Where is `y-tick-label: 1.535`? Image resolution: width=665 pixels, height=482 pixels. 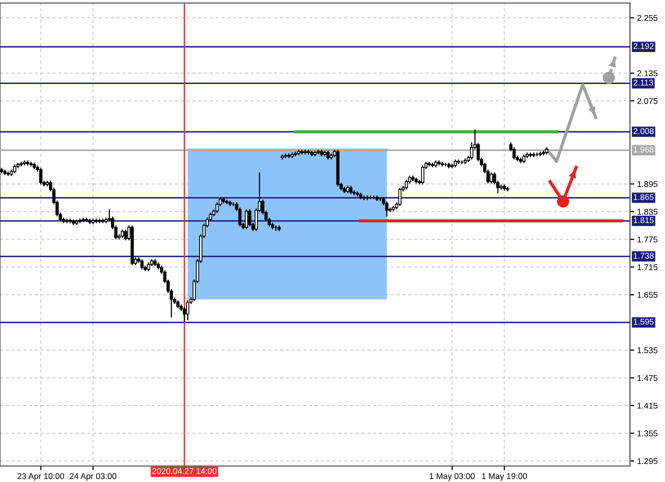 y-tick-label: 1.535 is located at coordinates (648, 350).